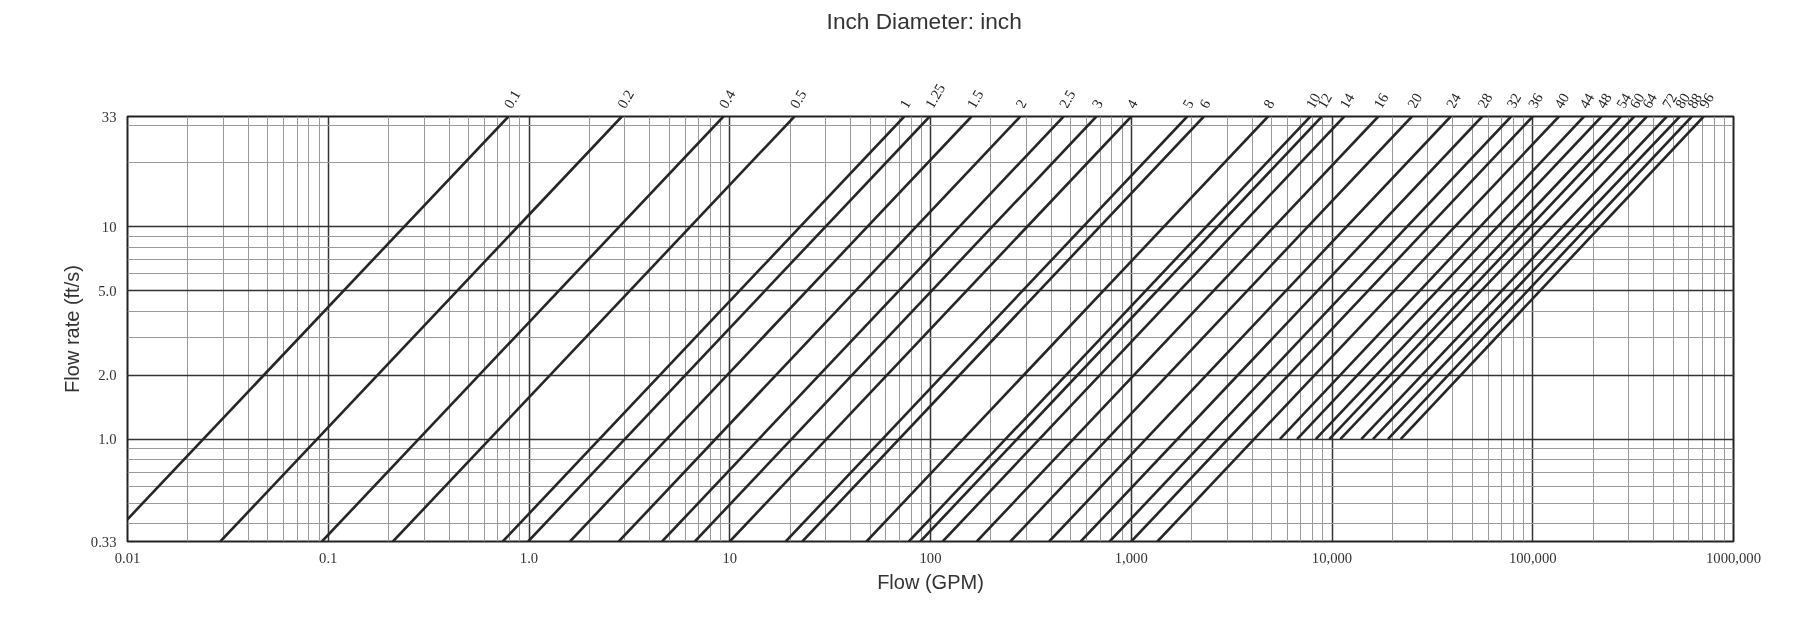 Image resolution: width=1799 pixels, height=634 pixels. What do you see at coordinates (730, 557) in the screenshot?
I see `x-tick-label: 10` at bounding box center [730, 557].